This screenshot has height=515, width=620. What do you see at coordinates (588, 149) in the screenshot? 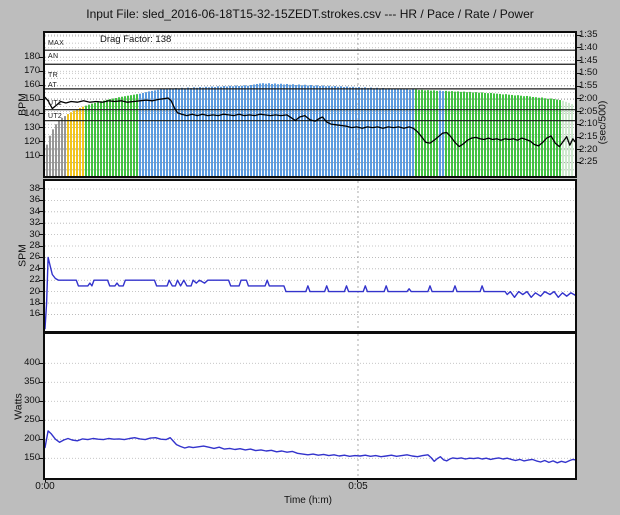
I see `pace-tick-label: 2:20` at bounding box center [588, 149].